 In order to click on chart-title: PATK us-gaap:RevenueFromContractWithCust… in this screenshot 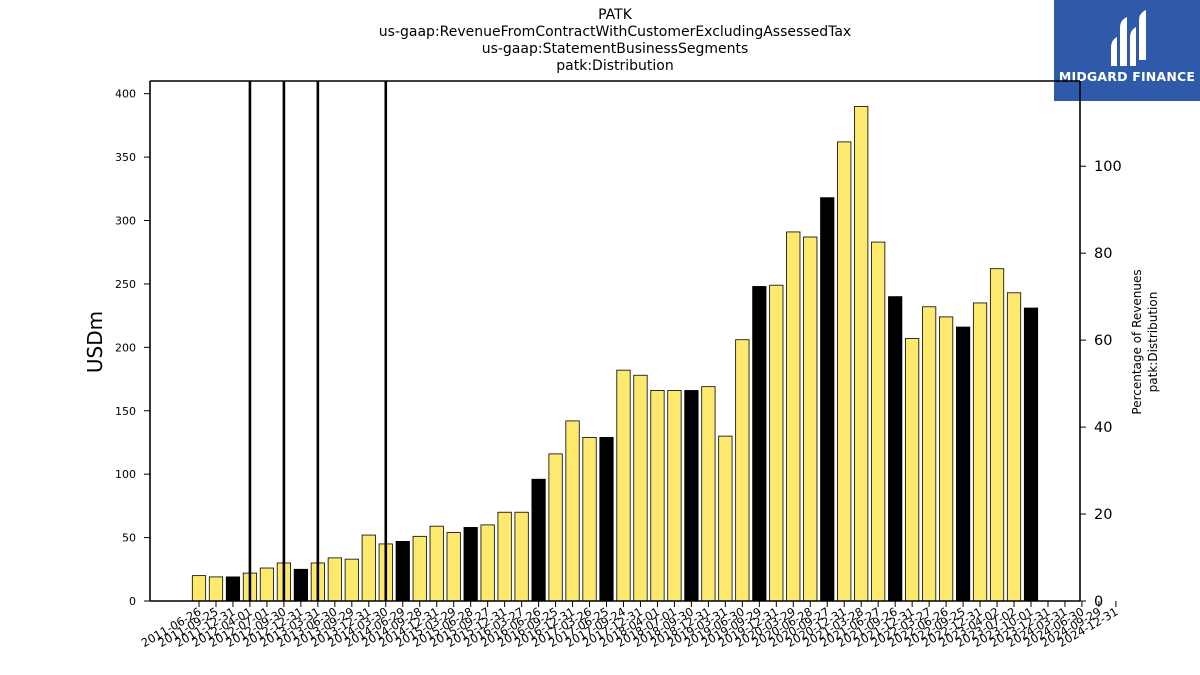, I will do `click(615, 41)`.